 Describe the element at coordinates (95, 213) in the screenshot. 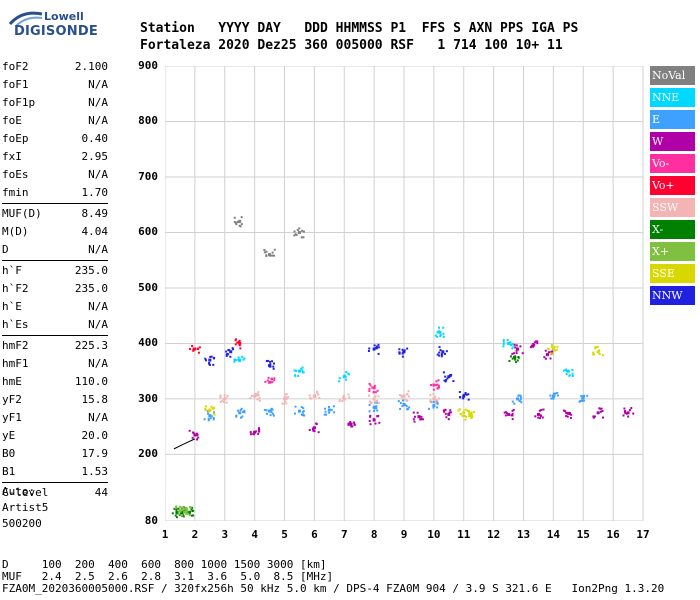

I see `param-value: 8.49` at that location.